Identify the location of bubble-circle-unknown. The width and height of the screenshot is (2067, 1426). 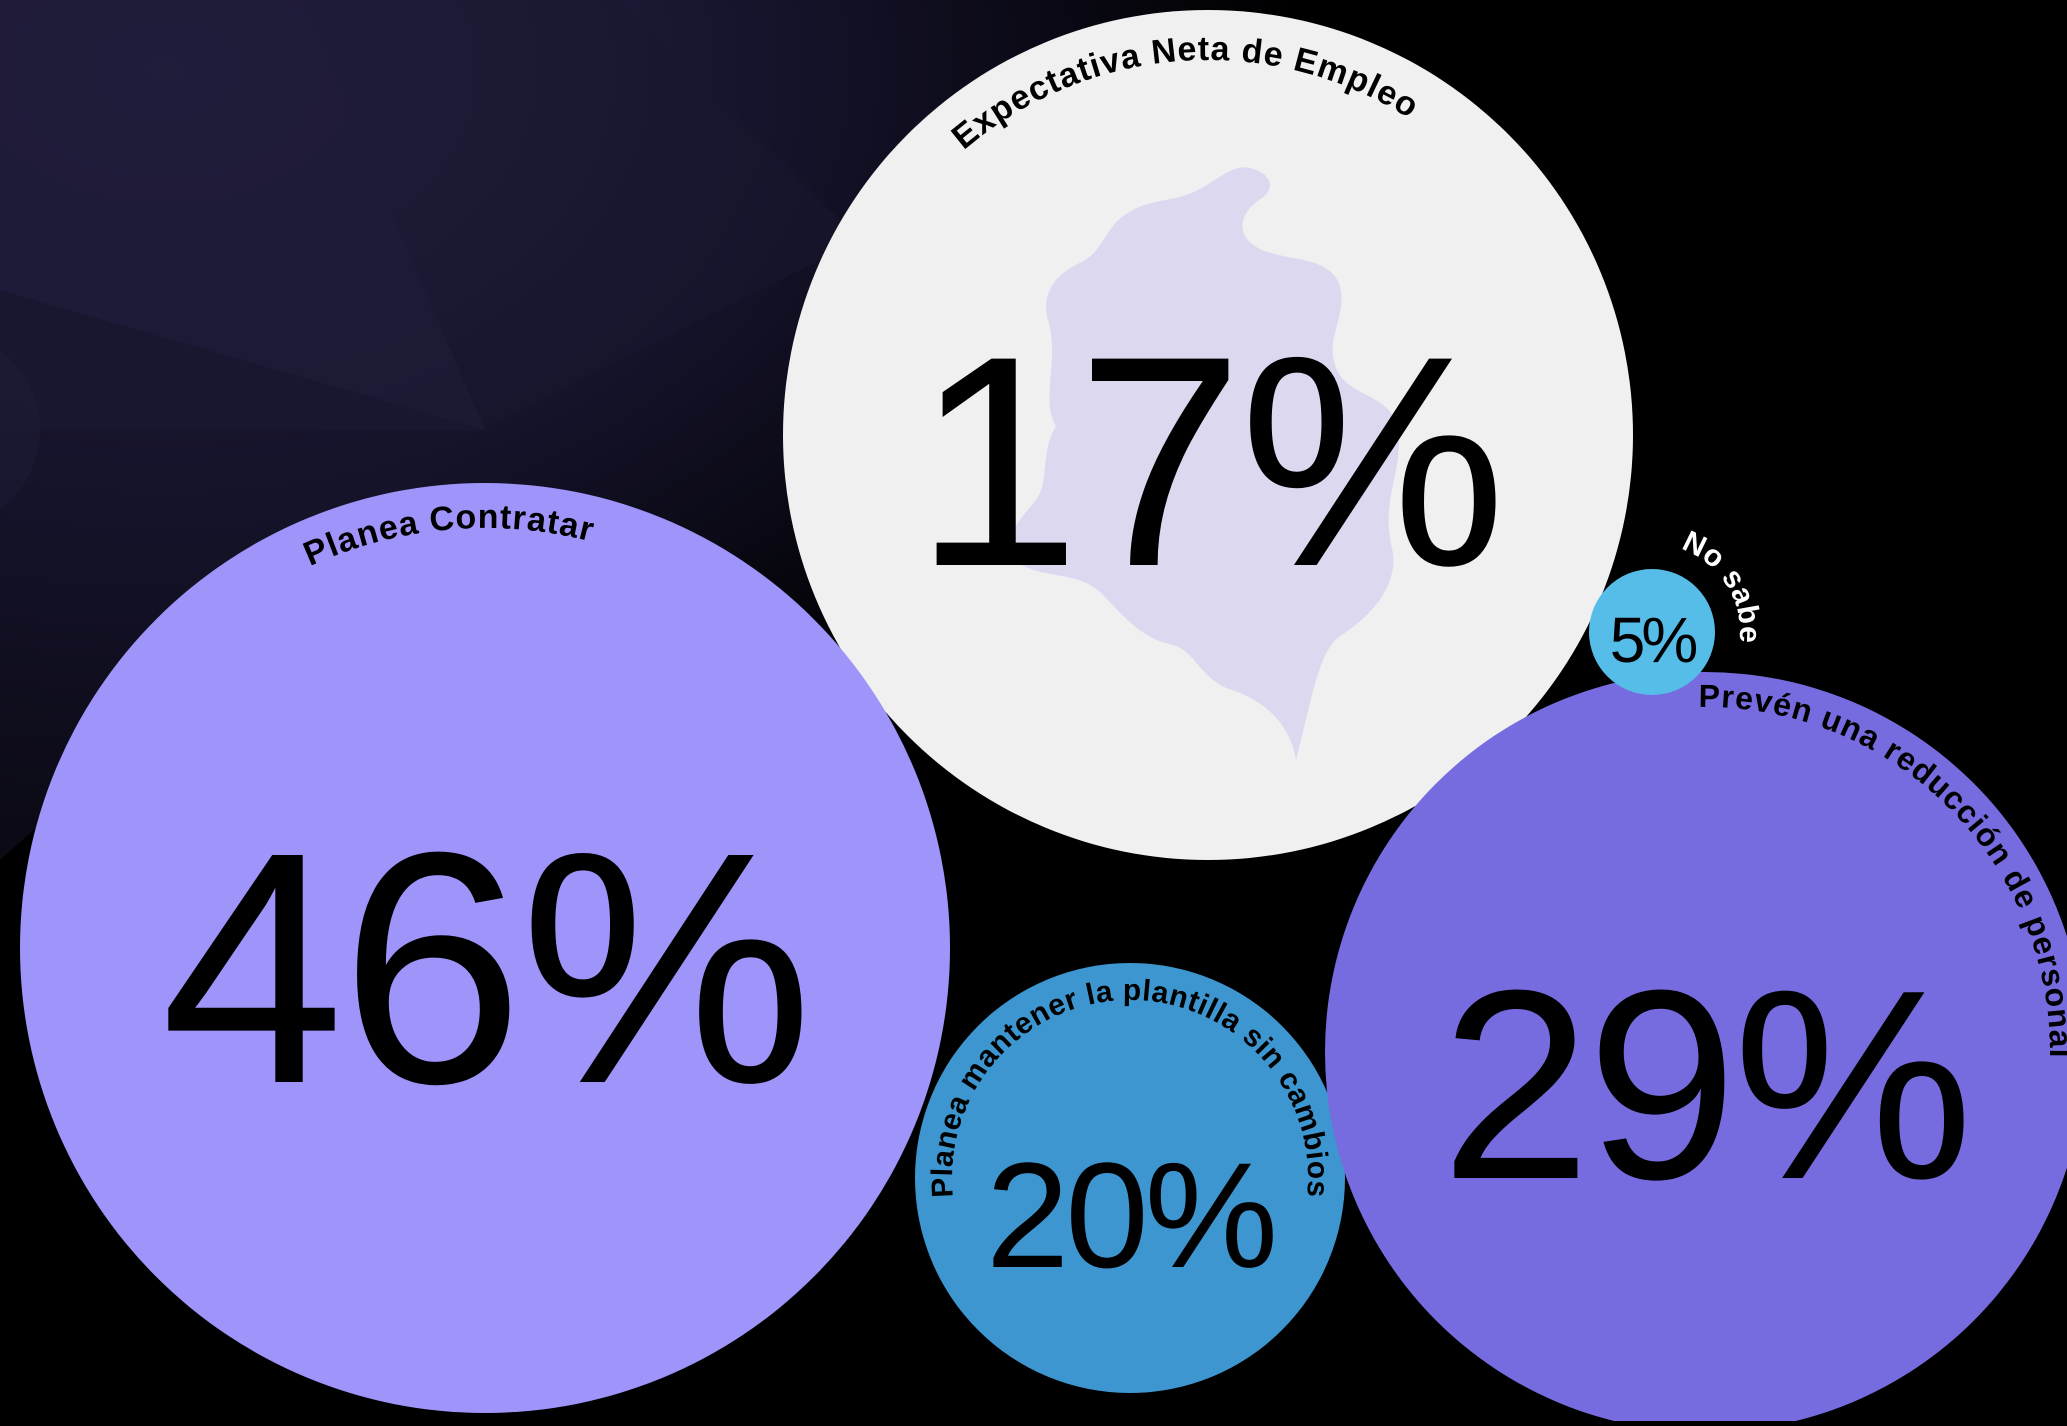
(1652, 632).